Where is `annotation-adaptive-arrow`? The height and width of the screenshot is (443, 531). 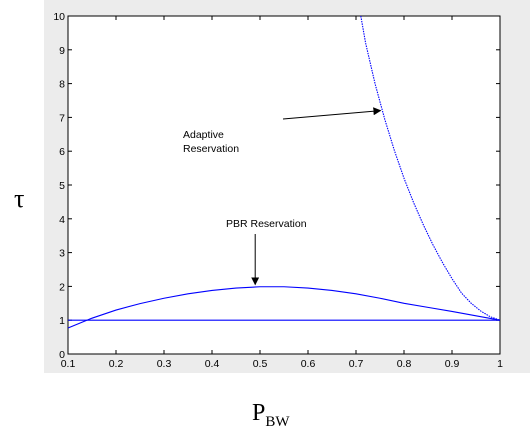
annotation-adaptive-arrow is located at coordinates (332, 113).